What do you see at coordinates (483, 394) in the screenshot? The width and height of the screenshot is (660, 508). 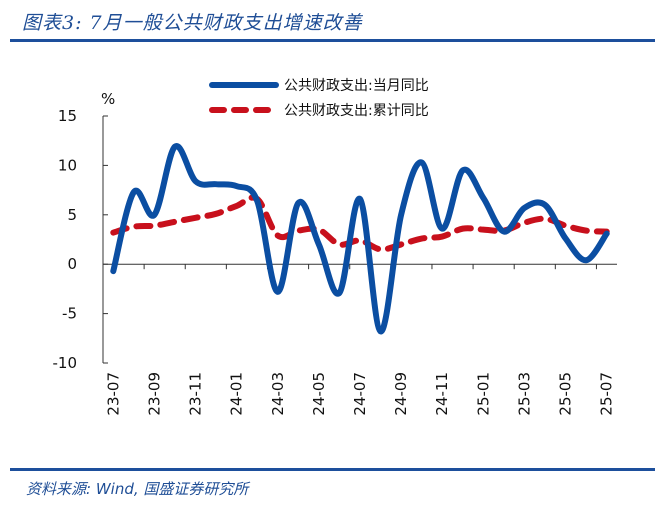 I see `x-tick-label: 25-01` at bounding box center [483, 394].